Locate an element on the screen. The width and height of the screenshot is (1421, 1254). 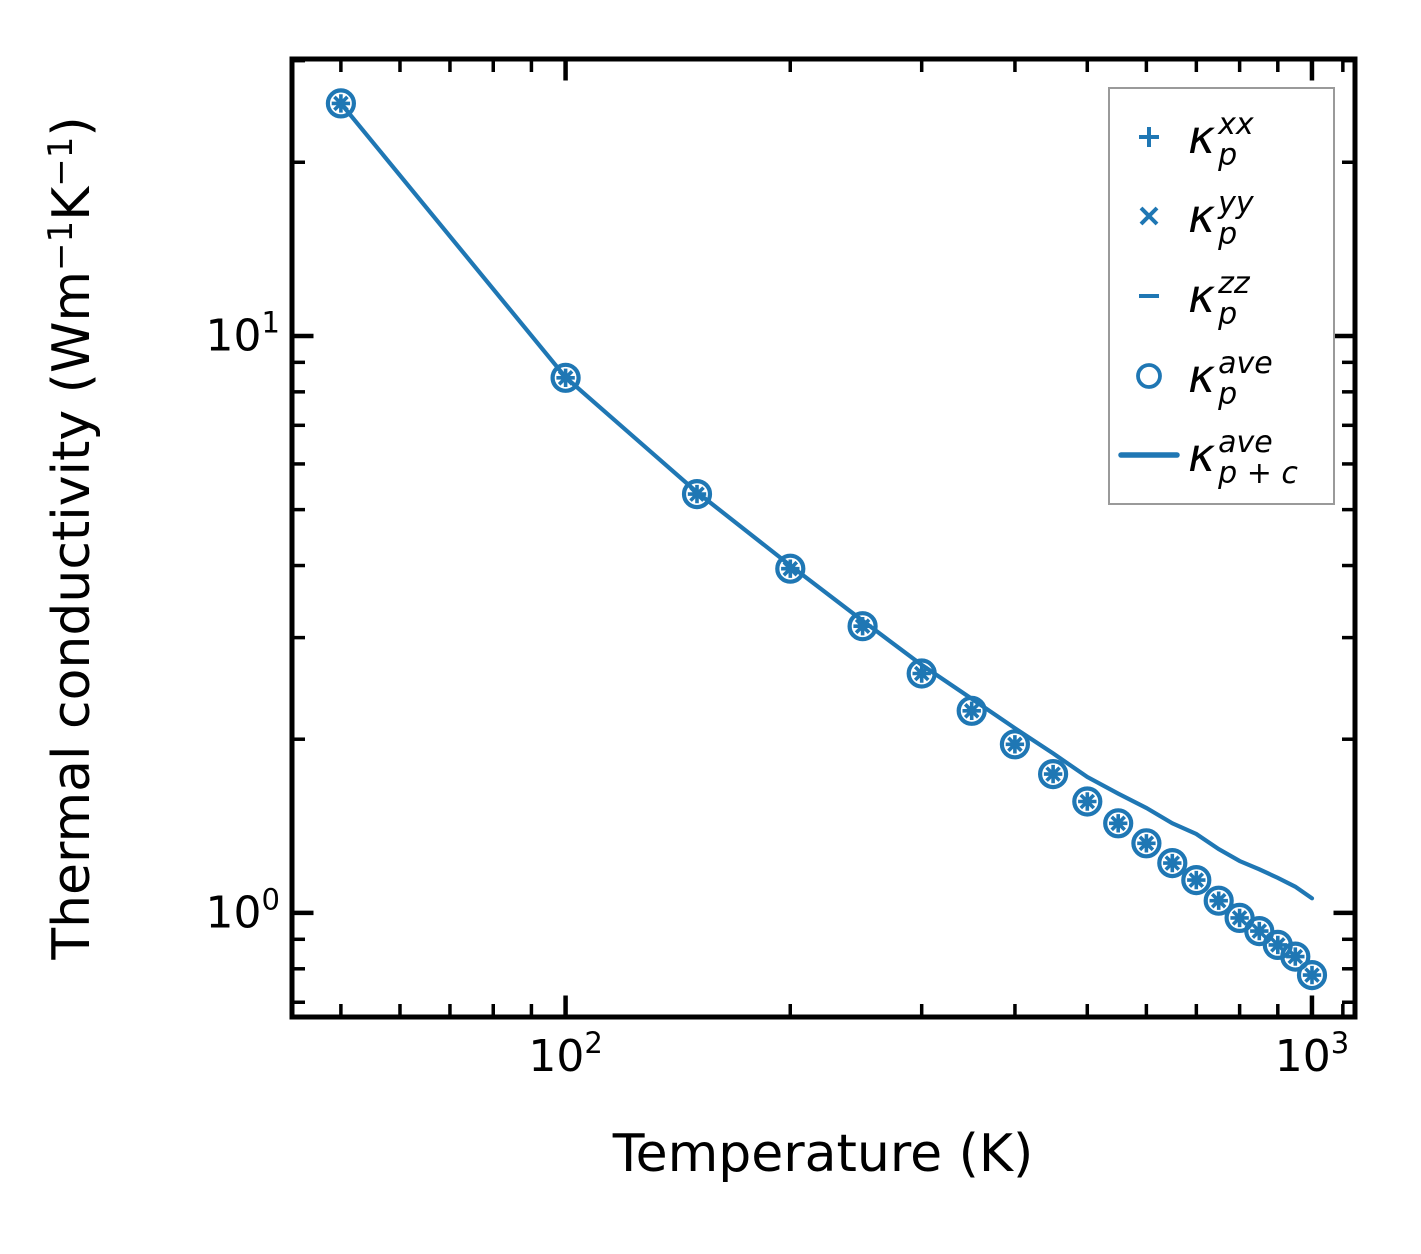
y-axis-label: Thermal conductivity (Wm−1K−1) is located at coordinates (71, 538).